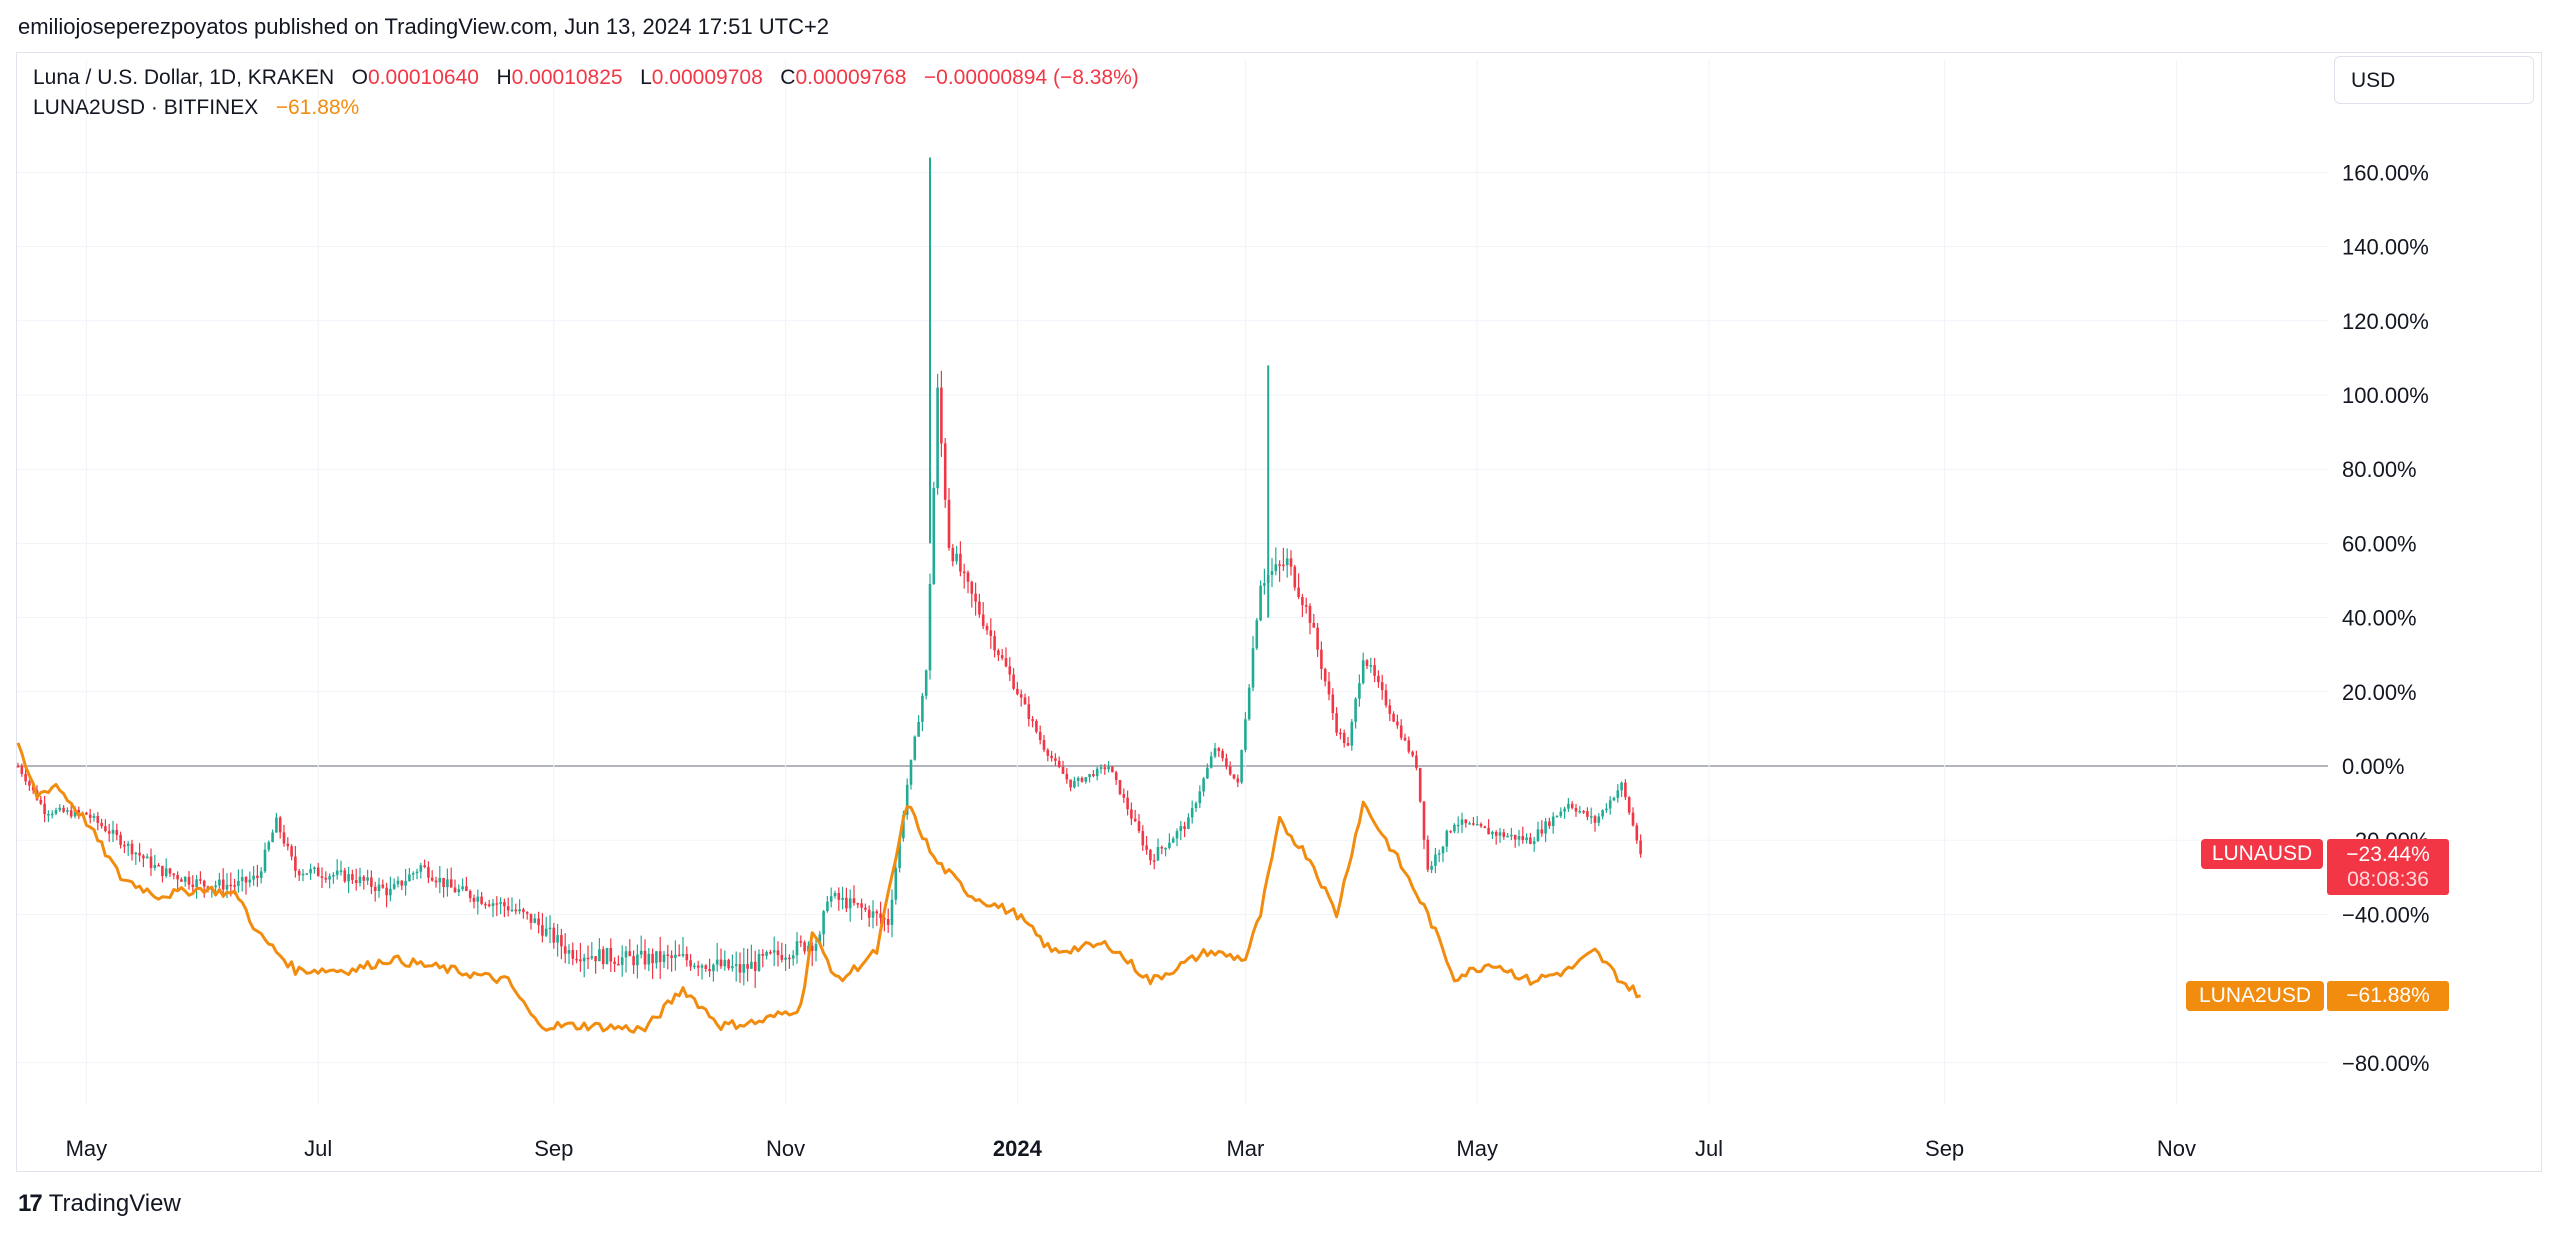 The width and height of the screenshot is (2560, 1237). What do you see at coordinates (1944, 1148) in the screenshot?
I see `x-tick-label: Sep` at bounding box center [1944, 1148].